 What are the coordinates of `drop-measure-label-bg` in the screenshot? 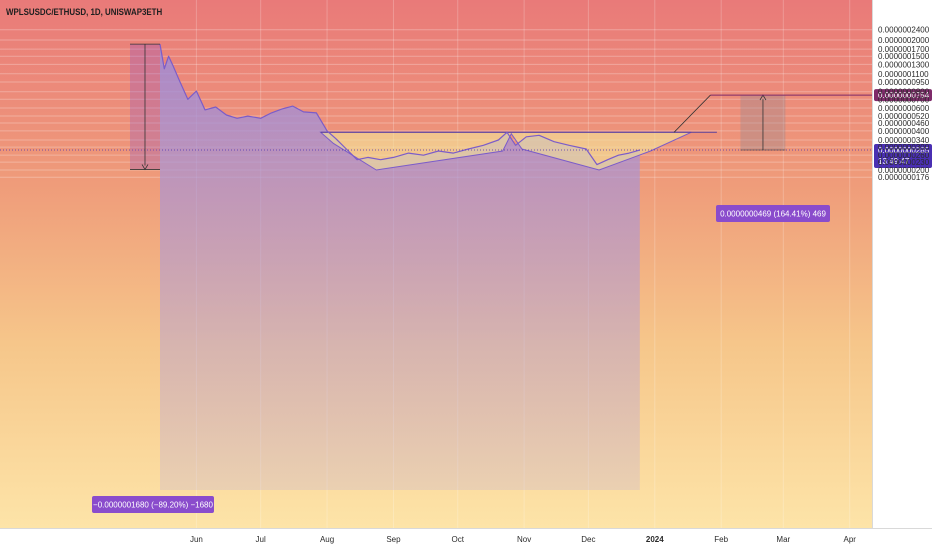 It's located at (153, 504).